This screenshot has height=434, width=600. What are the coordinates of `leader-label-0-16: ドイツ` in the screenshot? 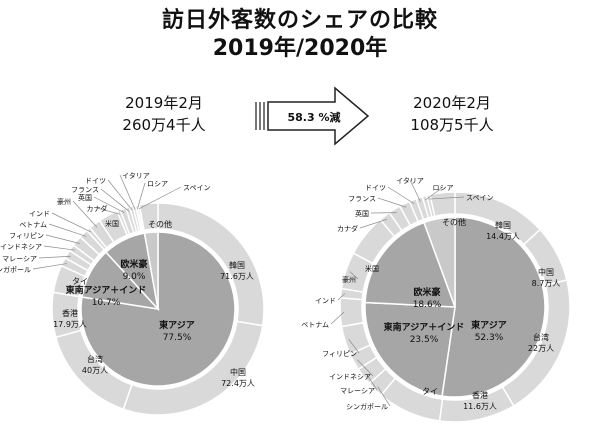 It's located at (95, 181).